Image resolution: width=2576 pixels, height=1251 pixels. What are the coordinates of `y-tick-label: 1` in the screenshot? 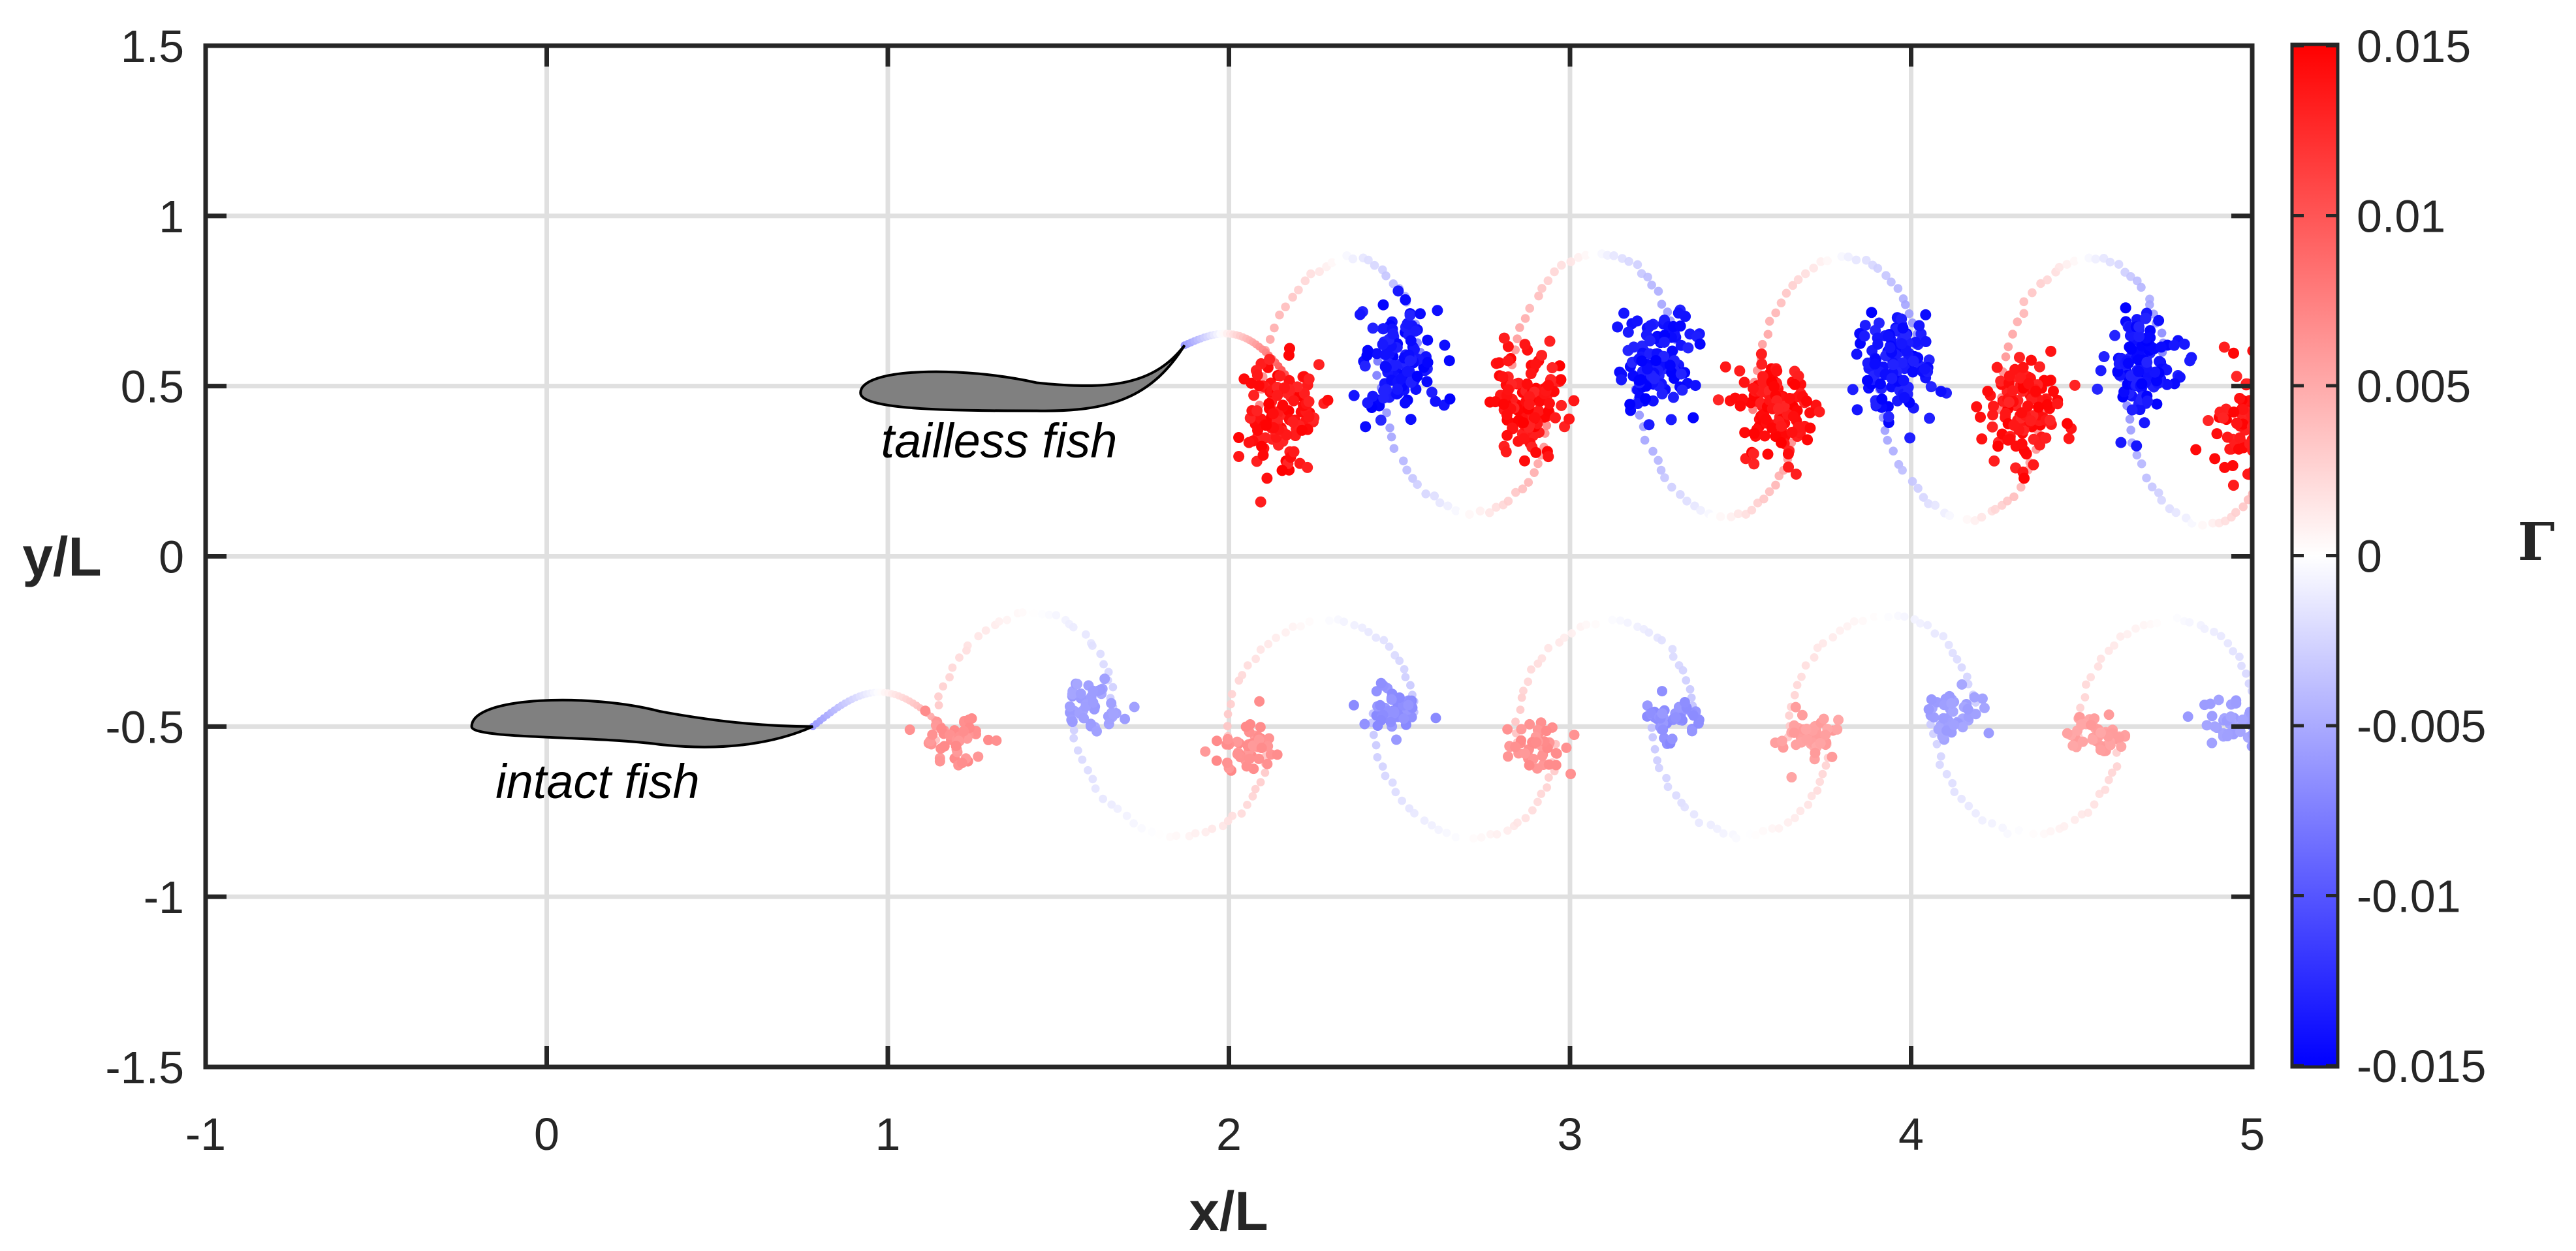 It's located at (171, 216).